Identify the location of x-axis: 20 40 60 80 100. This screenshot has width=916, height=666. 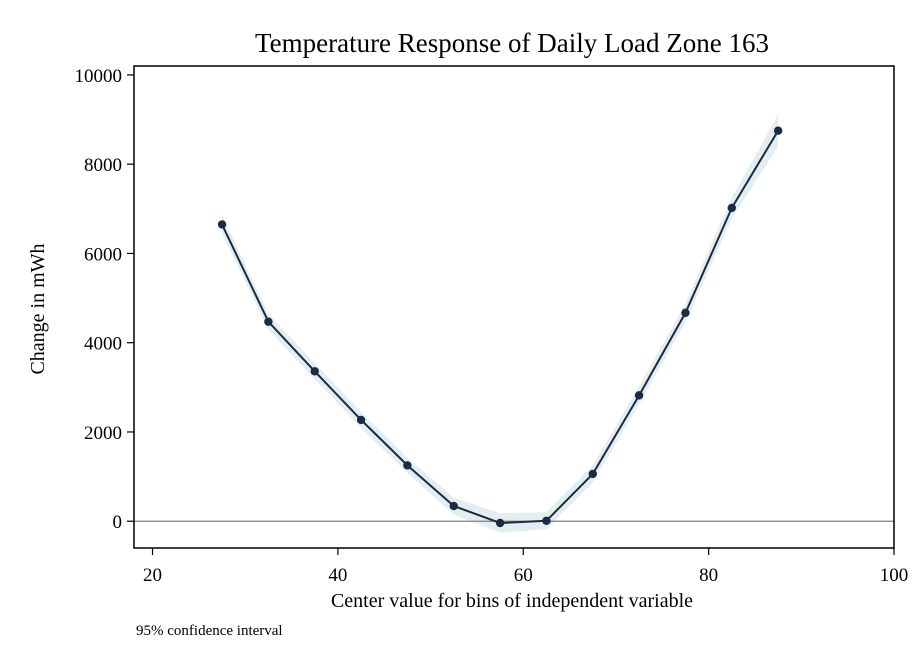
(525, 567).